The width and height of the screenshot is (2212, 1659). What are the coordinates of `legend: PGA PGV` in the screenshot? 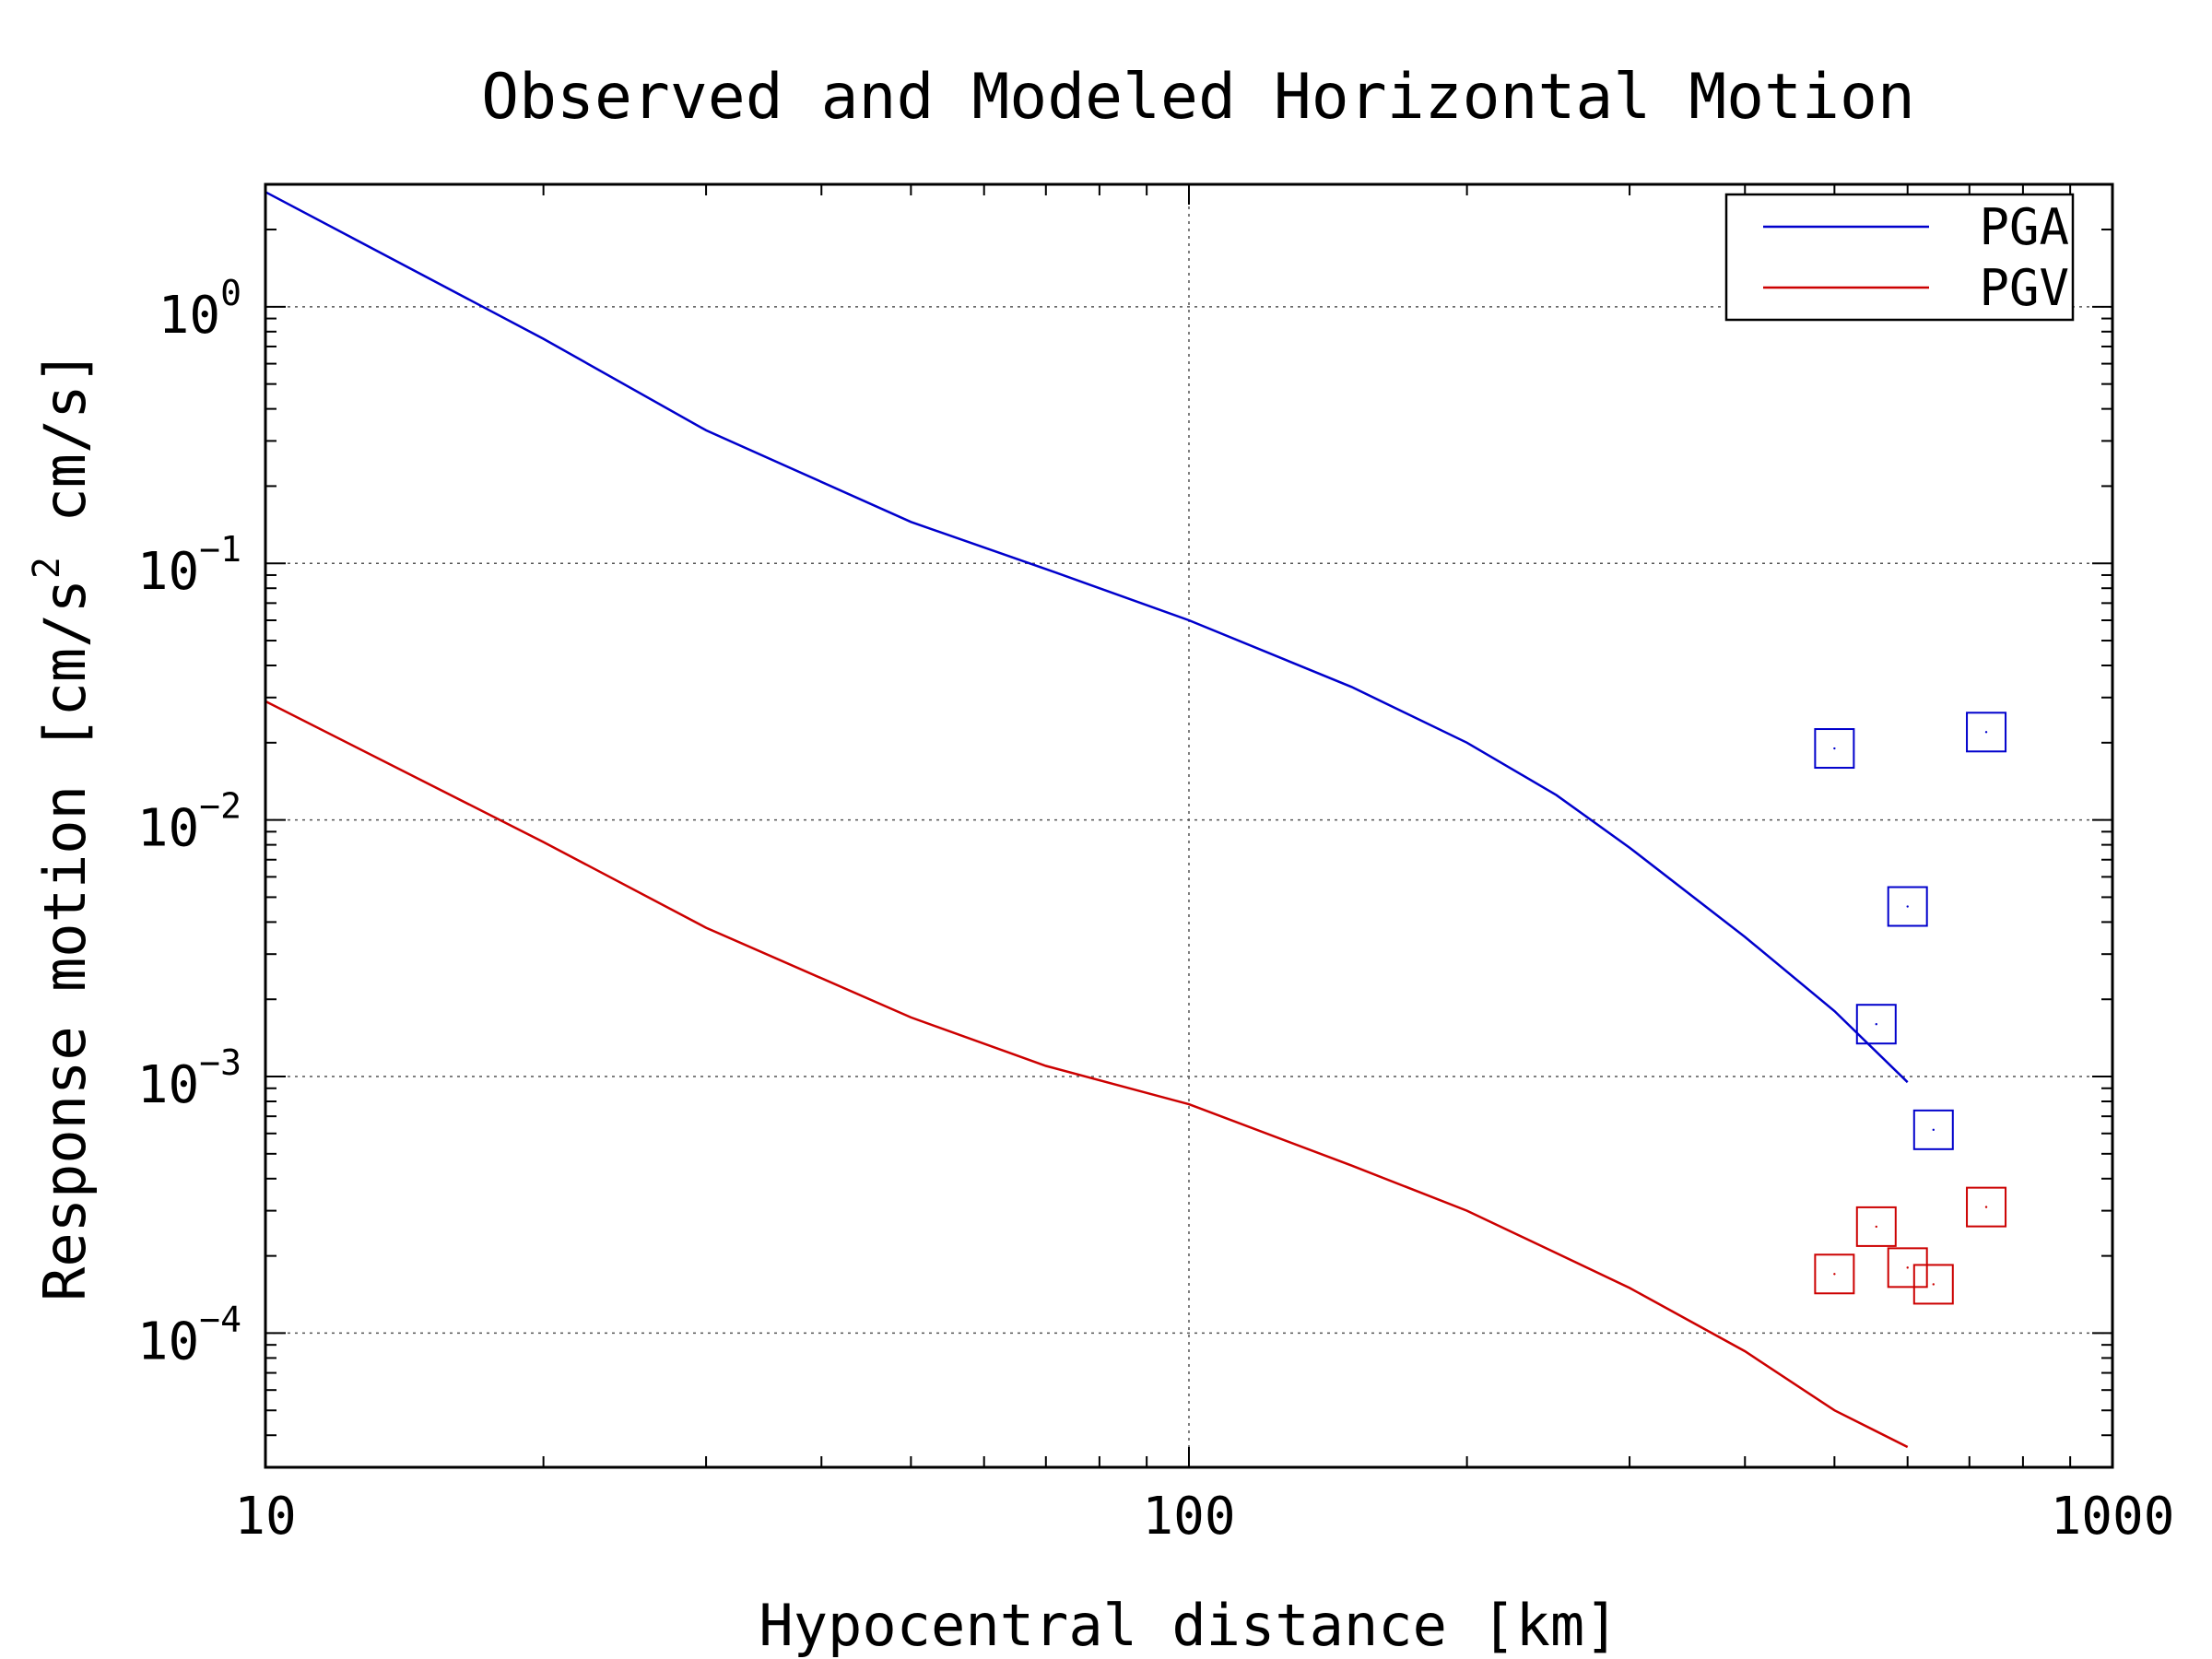 It's located at (1899, 257).